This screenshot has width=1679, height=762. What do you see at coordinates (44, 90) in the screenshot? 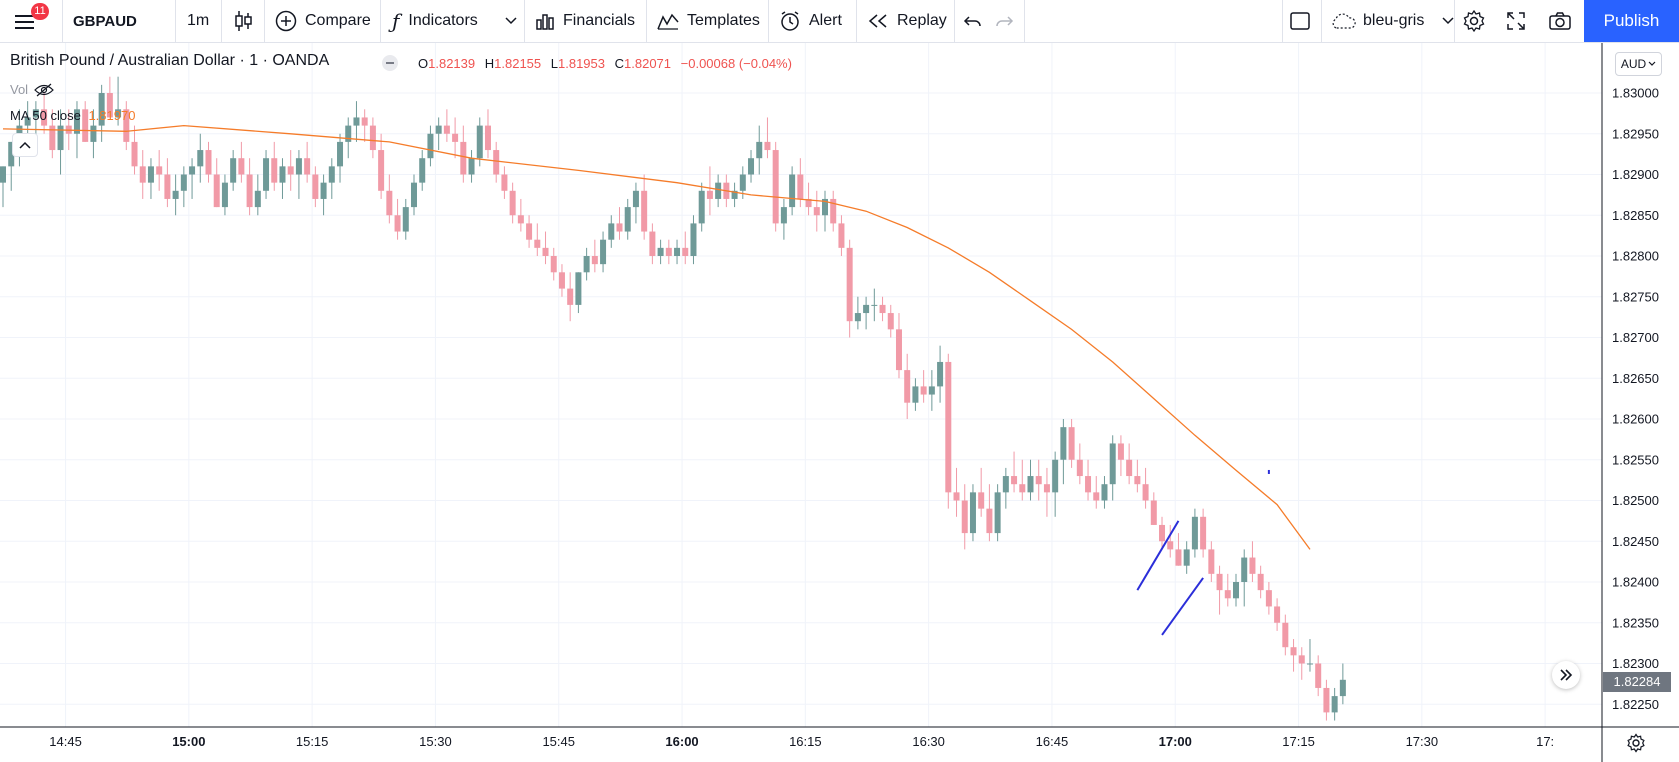
I see `eye-crossed-icon` at bounding box center [44, 90].